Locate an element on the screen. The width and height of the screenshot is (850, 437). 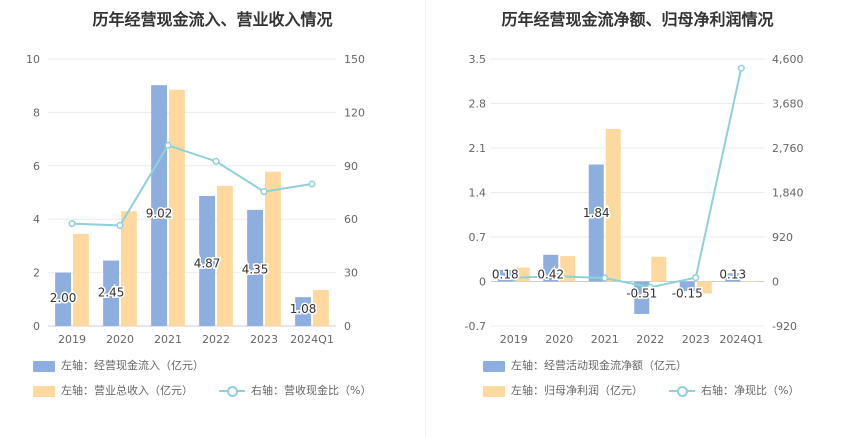
legend-label: 左轴：营业总收入（亿元） is located at coordinates (127, 390).